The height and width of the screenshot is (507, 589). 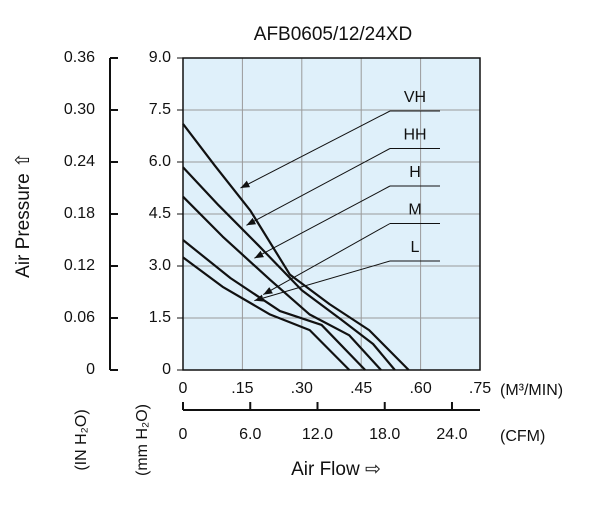 What do you see at coordinates (414, 135) in the screenshot?
I see `legend-label: HH` at bounding box center [414, 135].